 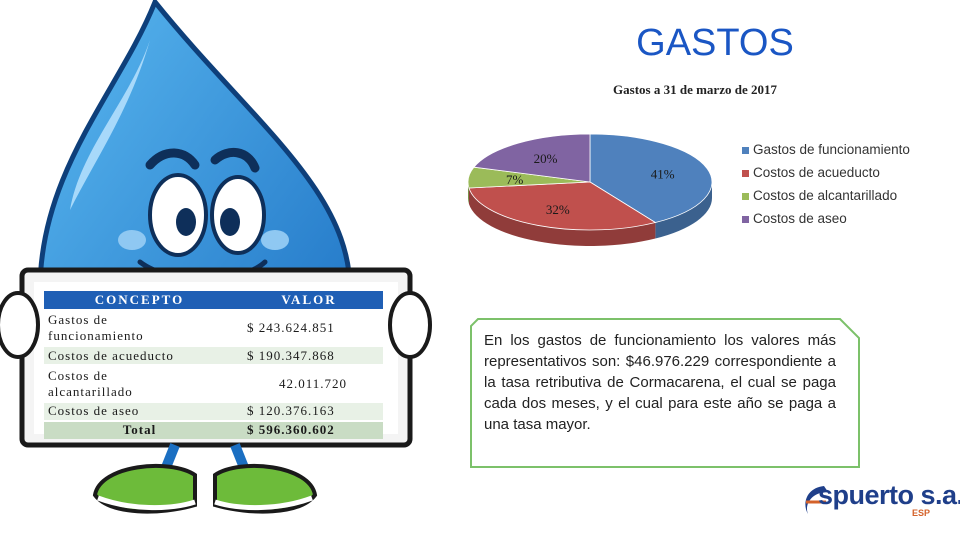 What do you see at coordinates (663, 174) in the screenshot?
I see `pie-data-label: 41%` at bounding box center [663, 174].